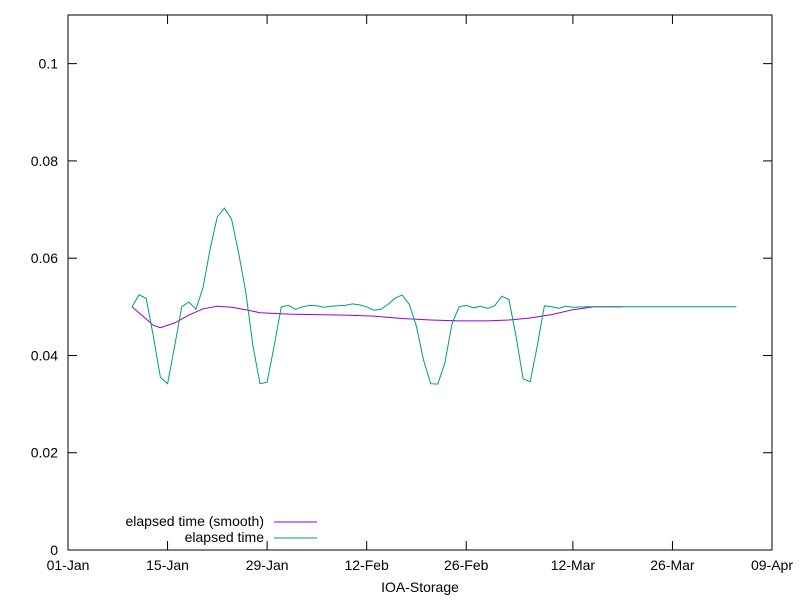 This screenshot has width=800, height=600. What do you see at coordinates (54, 550) in the screenshot?
I see `y-tick-label: 0` at bounding box center [54, 550].